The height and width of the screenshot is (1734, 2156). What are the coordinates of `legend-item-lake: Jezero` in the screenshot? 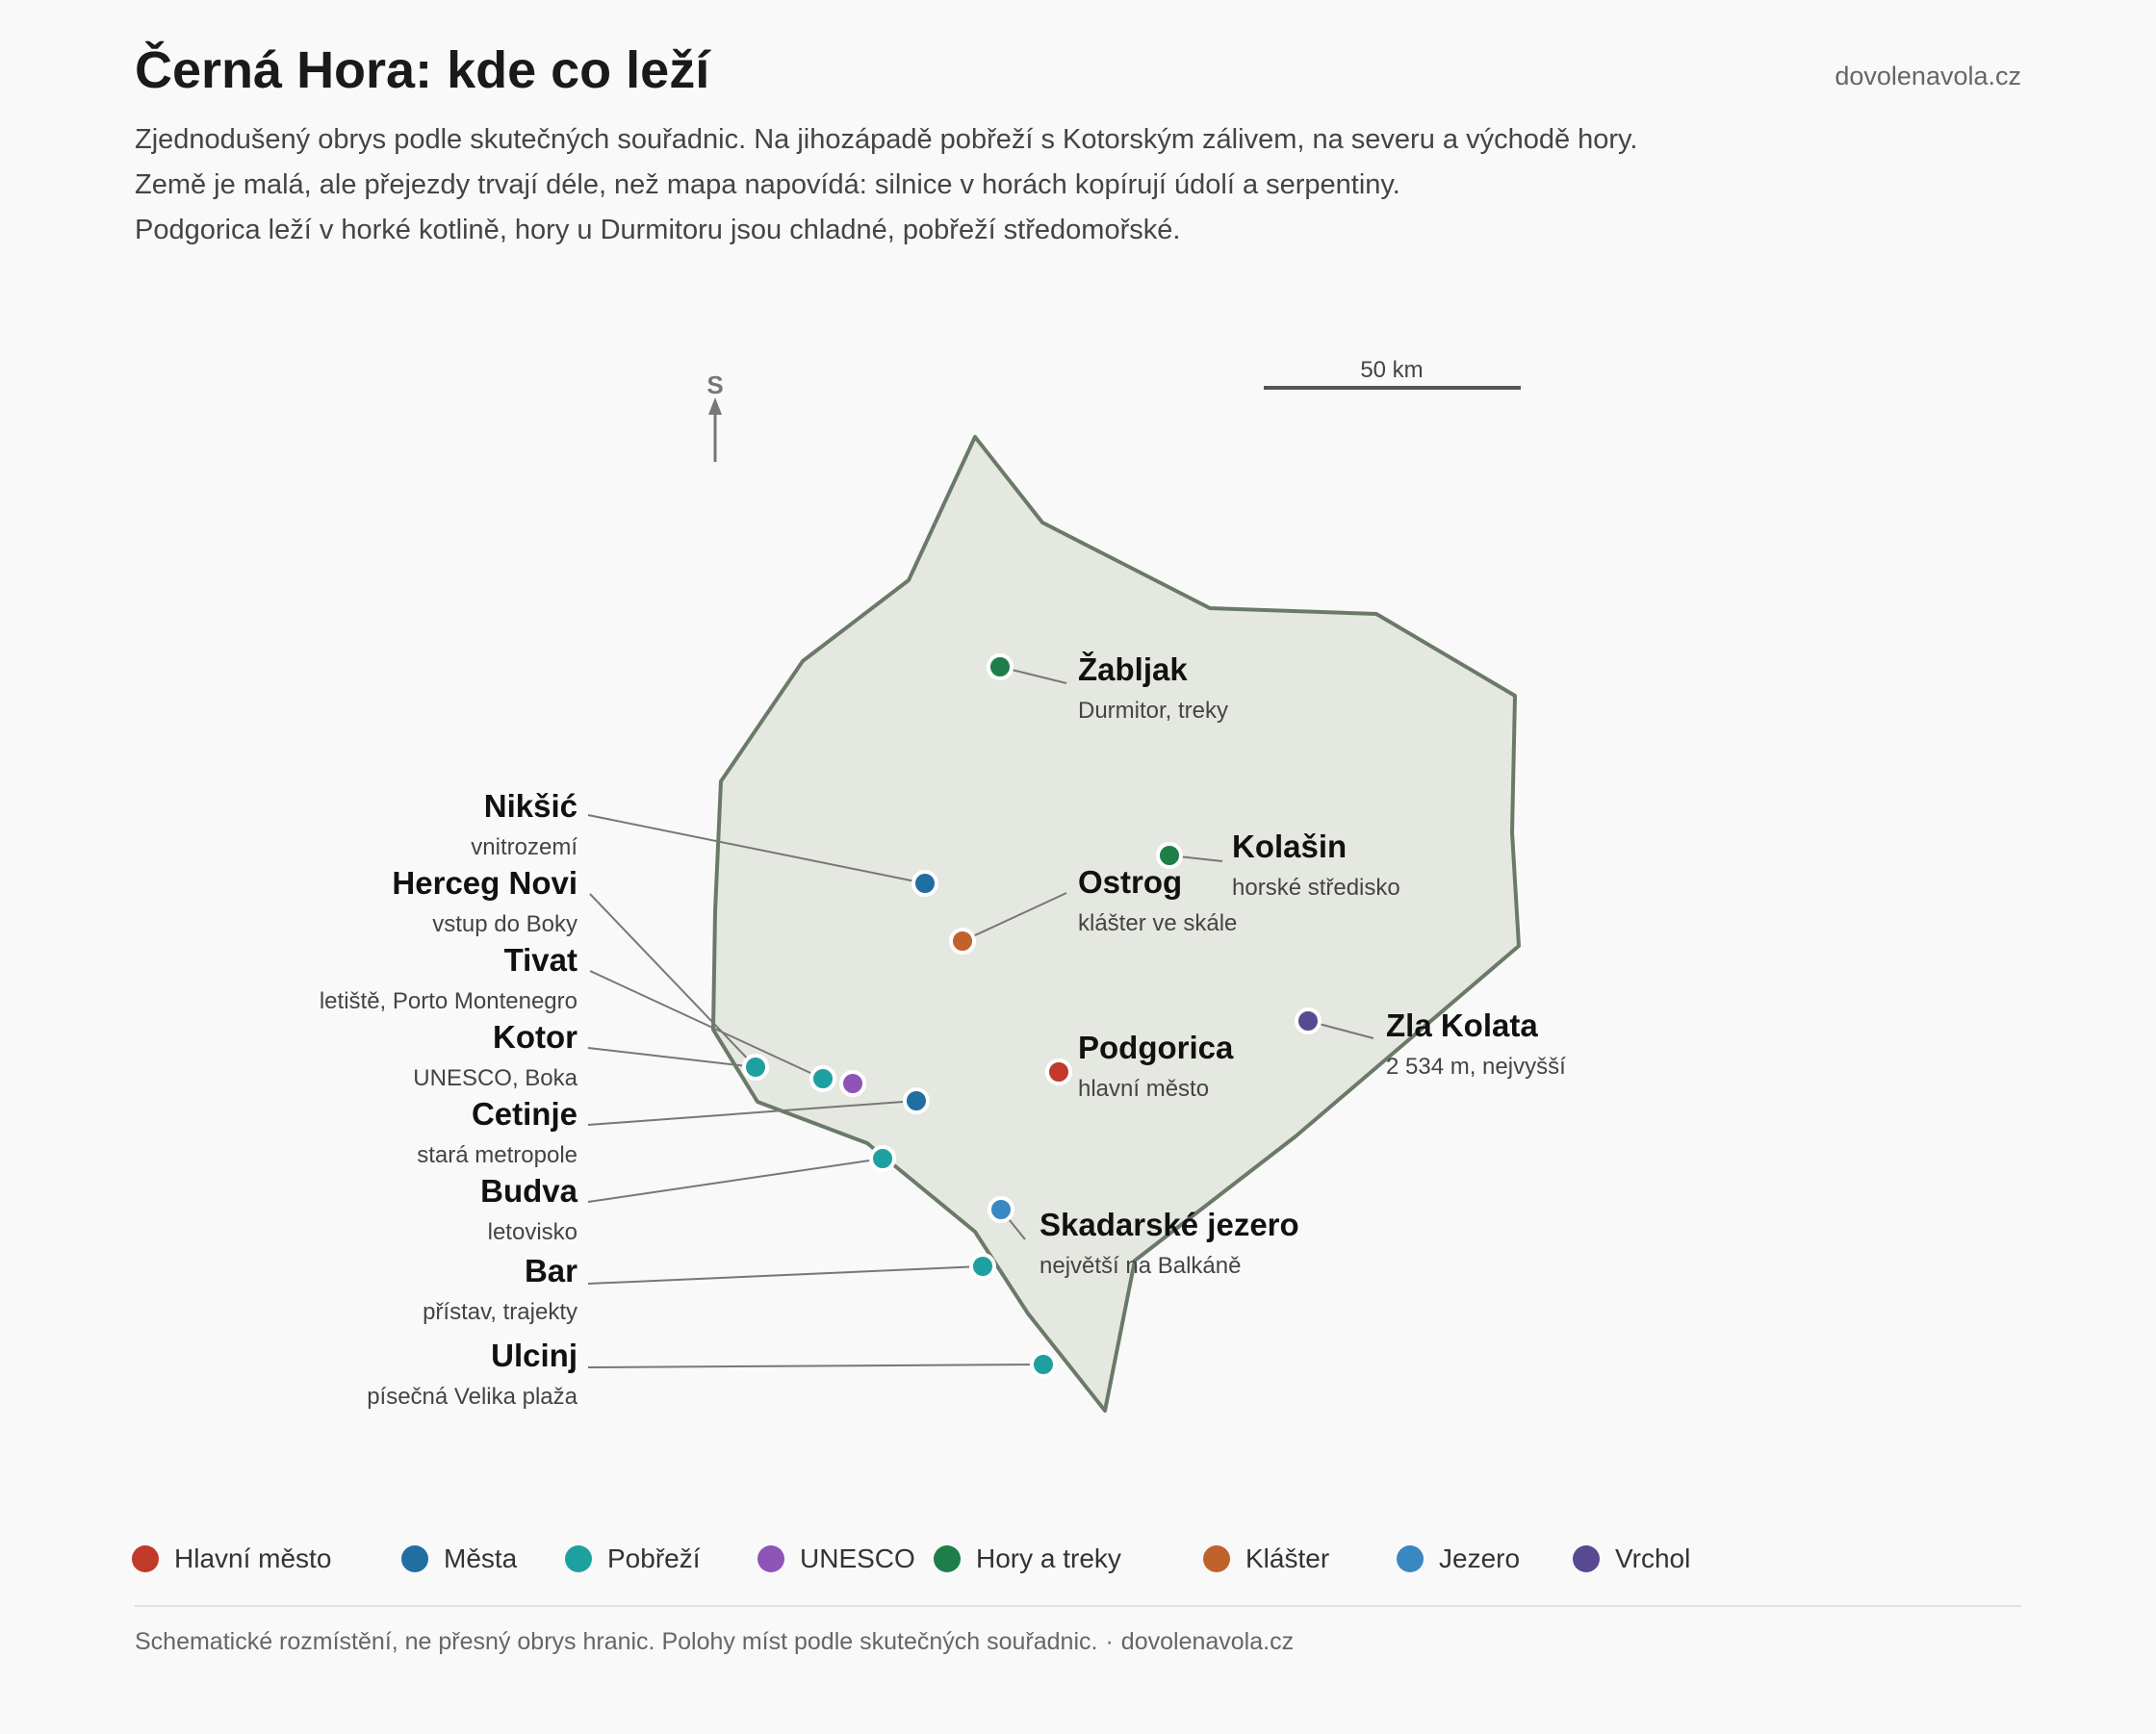 It's located at (1458, 1559).